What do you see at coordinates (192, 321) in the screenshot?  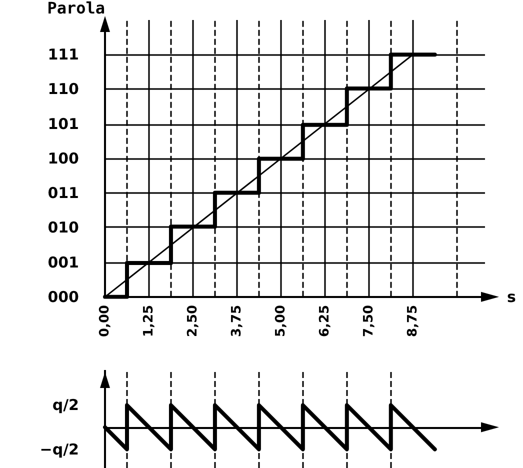 I see `x-tick-label: 2,50` at bounding box center [192, 321].